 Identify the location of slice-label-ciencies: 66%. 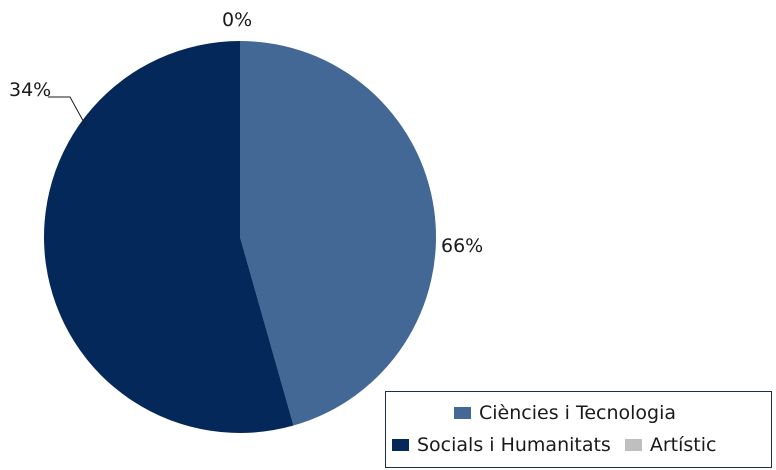
(462, 246).